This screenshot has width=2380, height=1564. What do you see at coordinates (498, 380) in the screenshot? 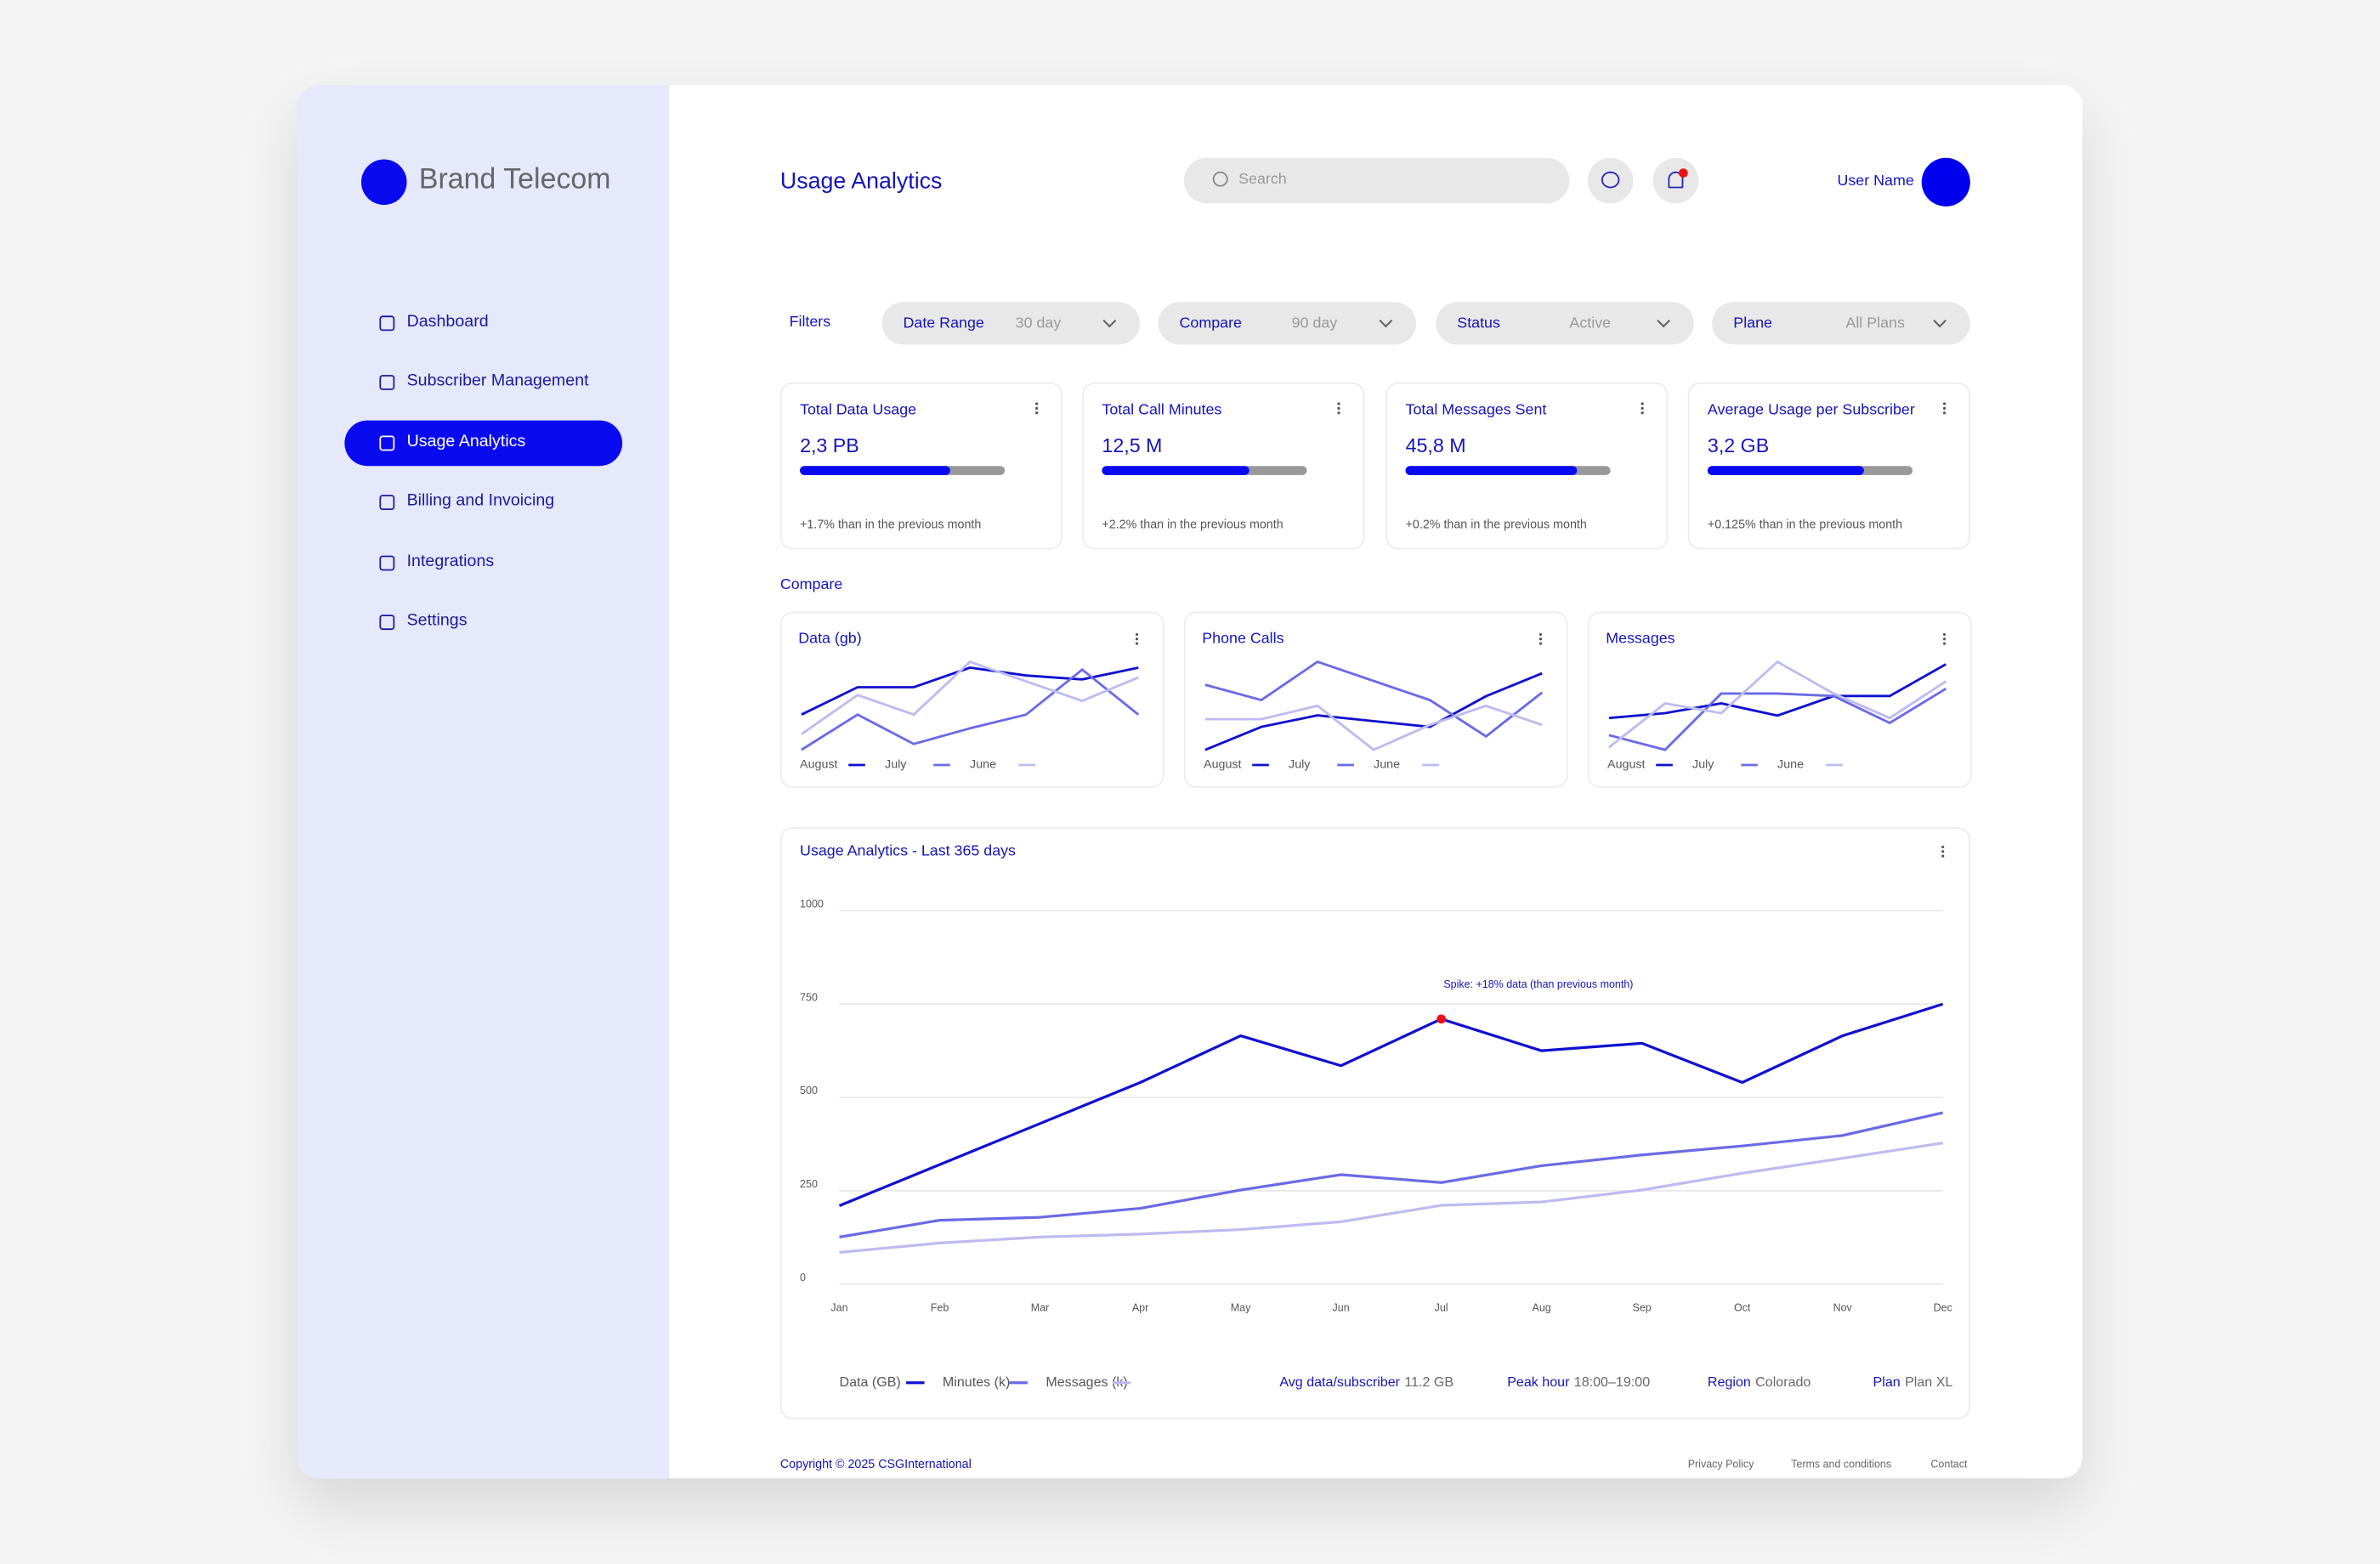
I see `nav-label: Subscriber Management` at bounding box center [498, 380].